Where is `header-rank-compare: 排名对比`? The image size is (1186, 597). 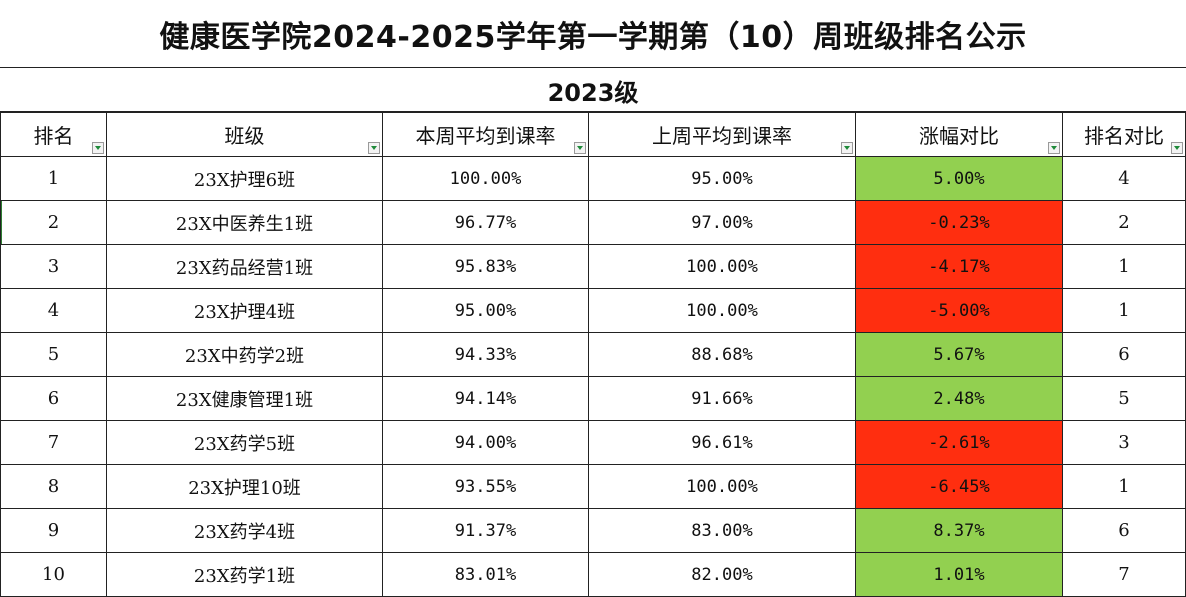
header-rank-compare: 排名对比 is located at coordinates (1124, 134).